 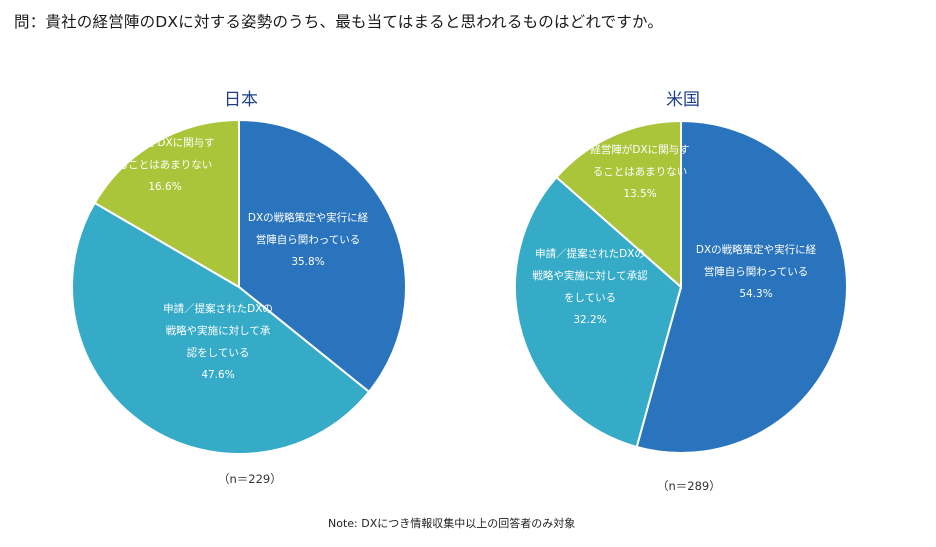 I want to click on slice-value-label-japan-approves: 47.6%, so click(x=217, y=375).